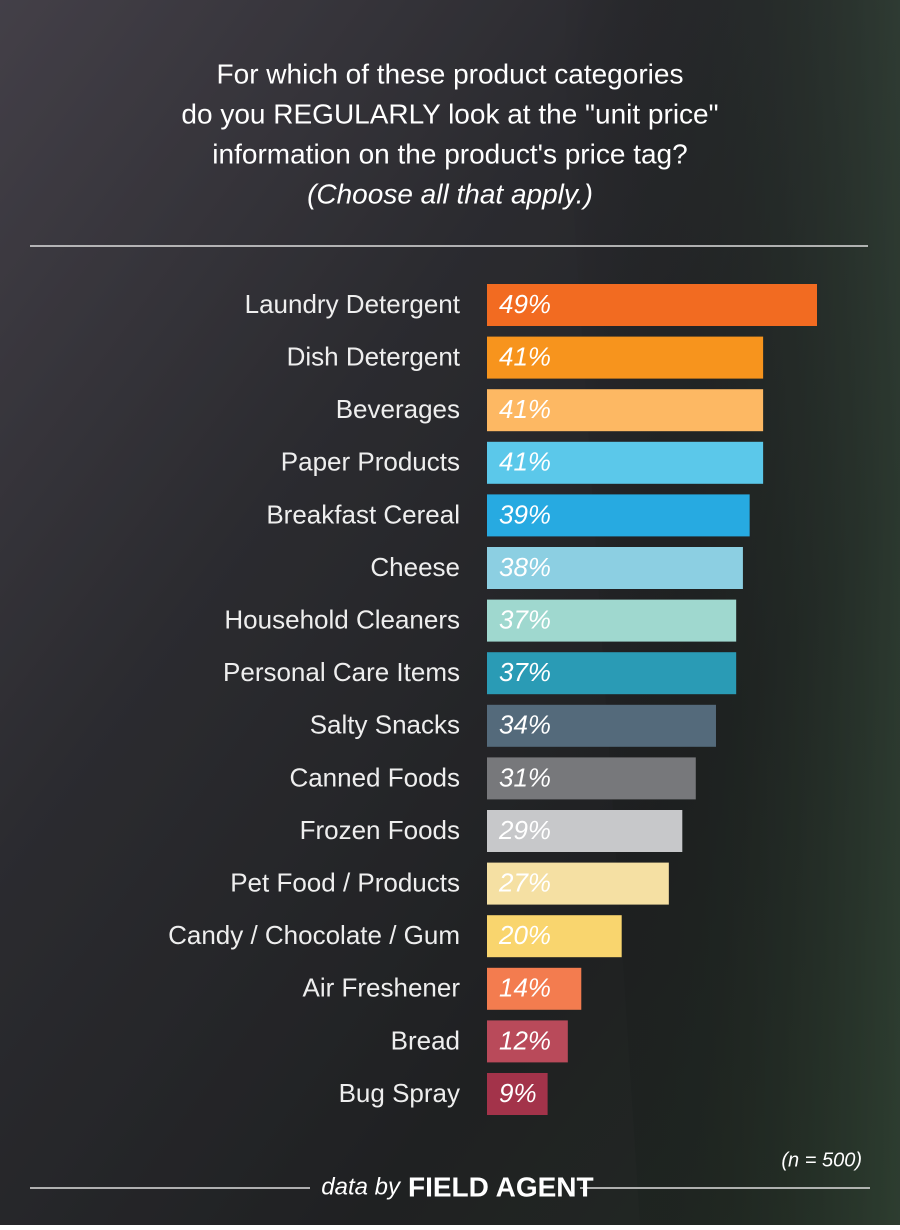 This screenshot has width=900, height=1230. Describe the element at coordinates (382, 988) in the screenshot. I see `category-label: Air Freshener` at that location.